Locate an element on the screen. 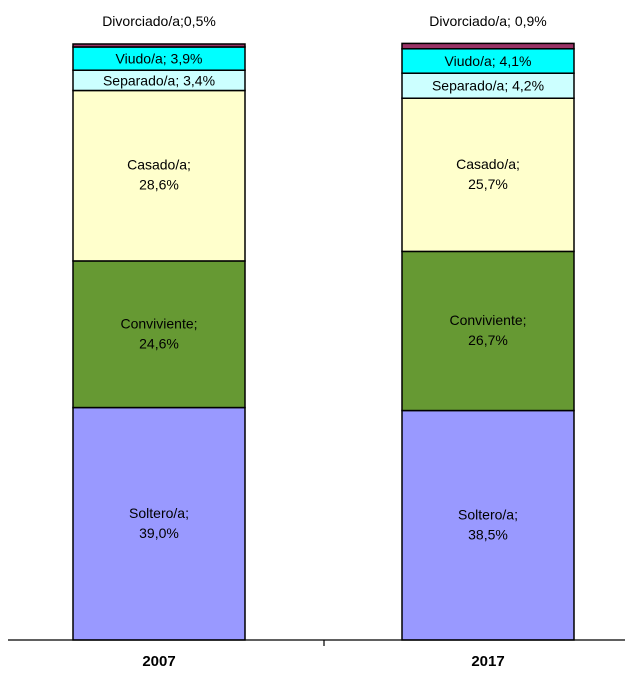  bar-segment-soltero-a-2017 is located at coordinates (488, 525).